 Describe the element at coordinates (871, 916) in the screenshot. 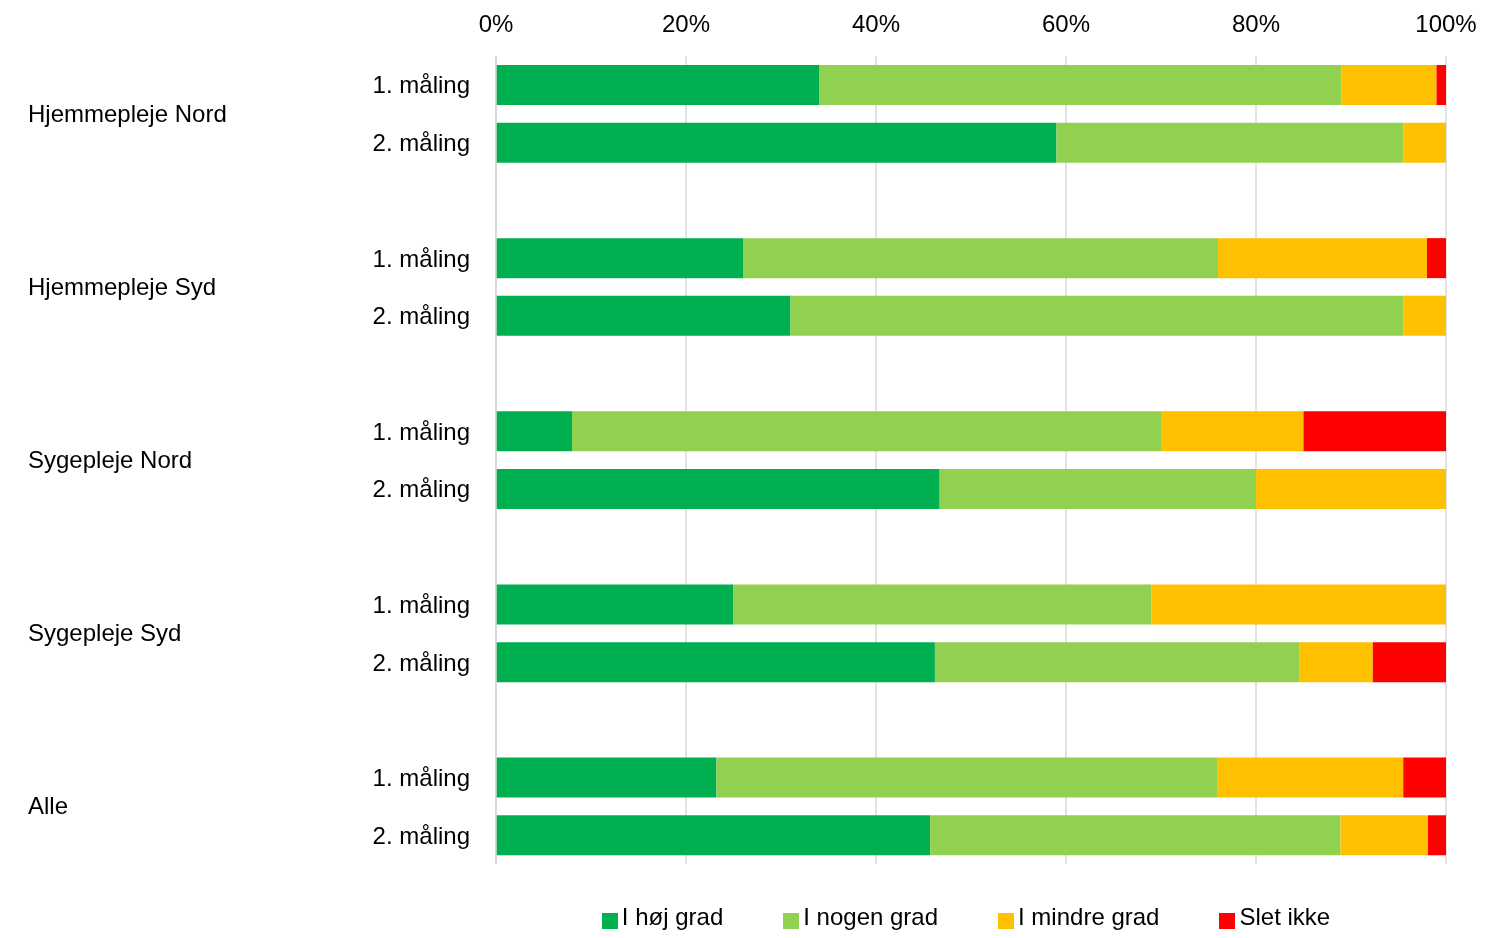

I see `legend-label: I nogen grad` at that location.